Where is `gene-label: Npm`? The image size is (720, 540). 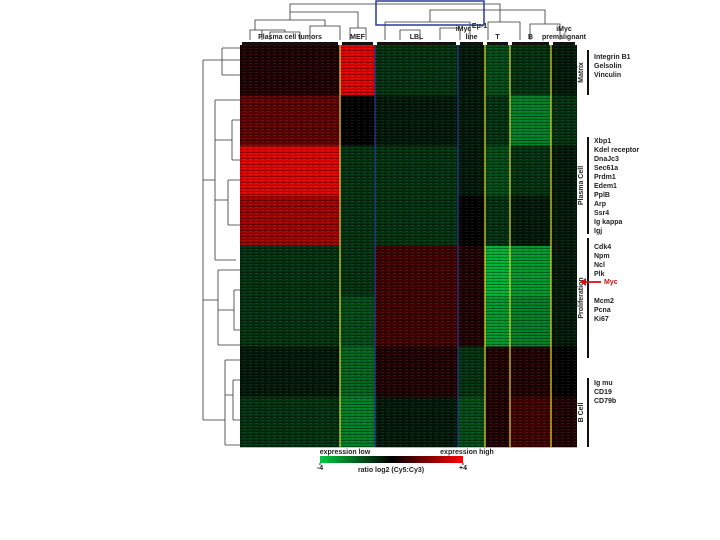 gene-label: Npm is located at coordinates (602, 256).